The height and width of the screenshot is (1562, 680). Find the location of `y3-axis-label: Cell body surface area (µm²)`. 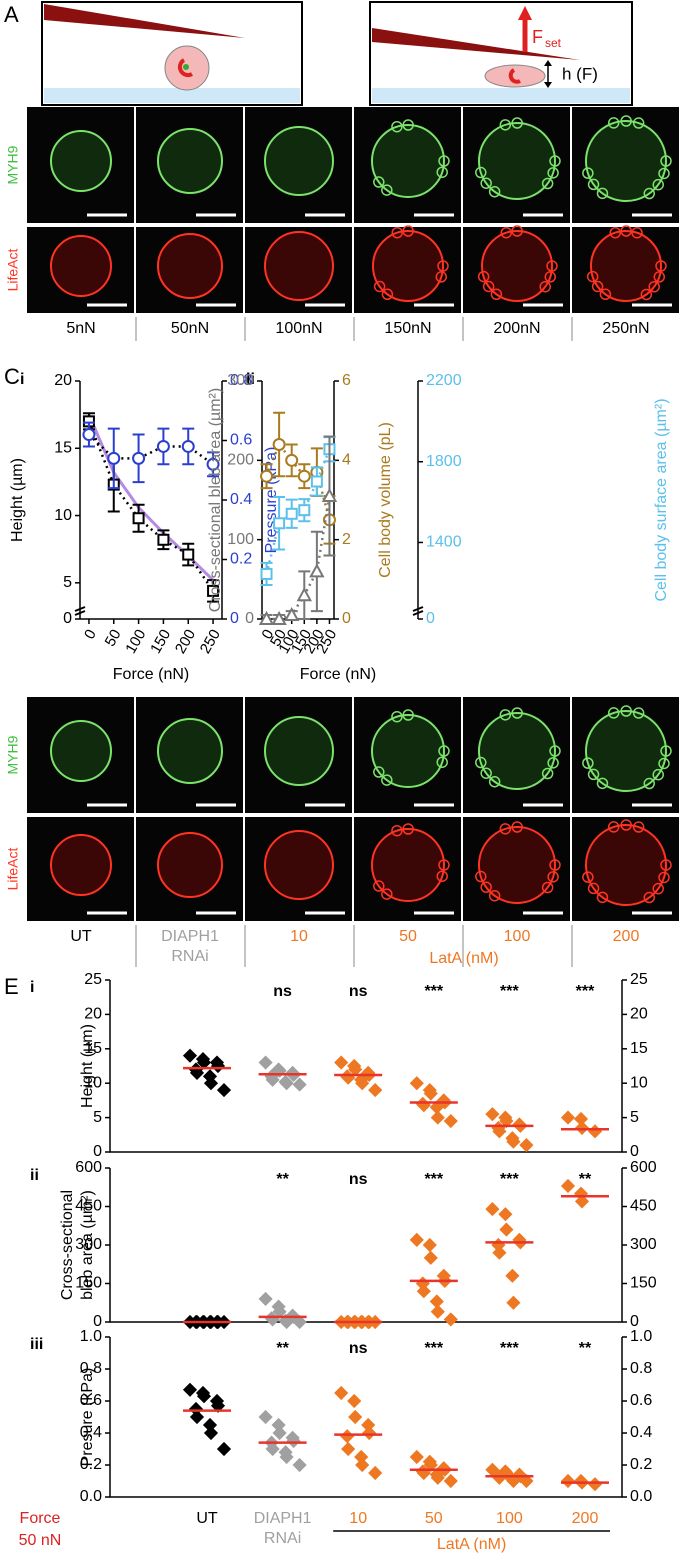

y3-axis-label: Cell body surface area (µm²) is located at coordinates (661, 499).